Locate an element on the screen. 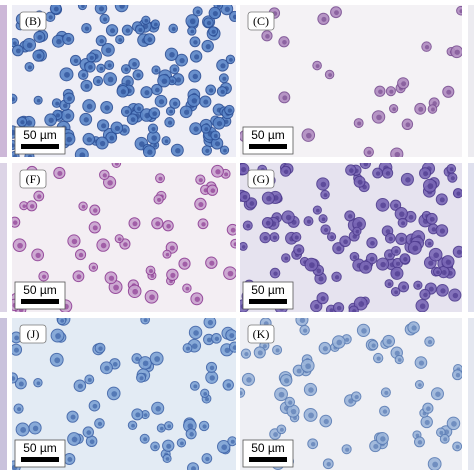  panel-label: (B) is located at coordinates (33, 21).